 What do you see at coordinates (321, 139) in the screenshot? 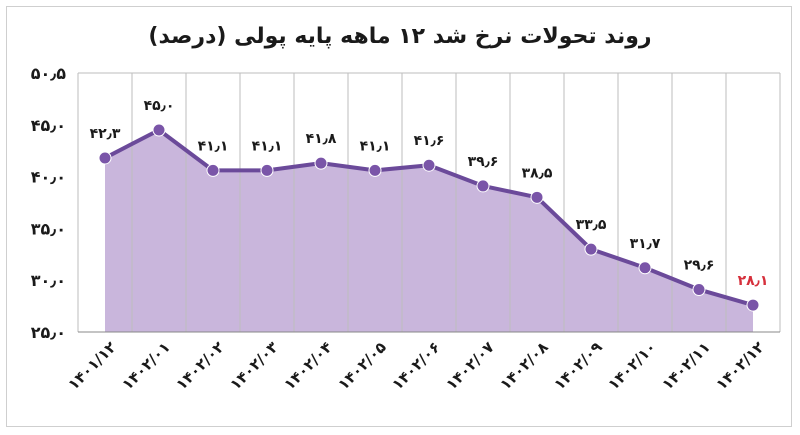
I see `data-label: ۴۱٫۸` at bounding box center [321, 139].